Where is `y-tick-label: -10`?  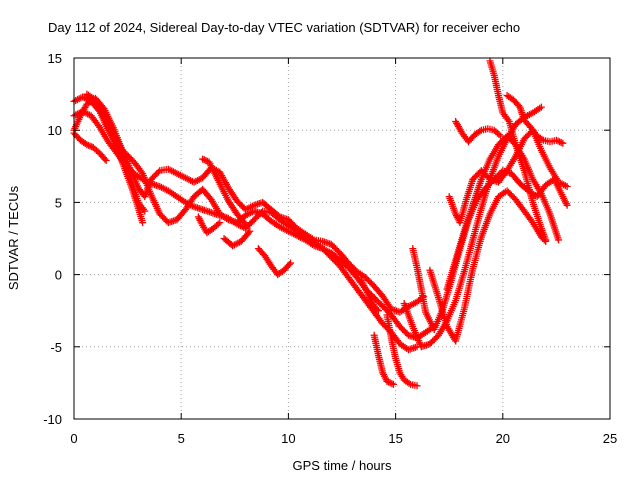 y-tick-label: -10 is located at coordinates (52, 419).